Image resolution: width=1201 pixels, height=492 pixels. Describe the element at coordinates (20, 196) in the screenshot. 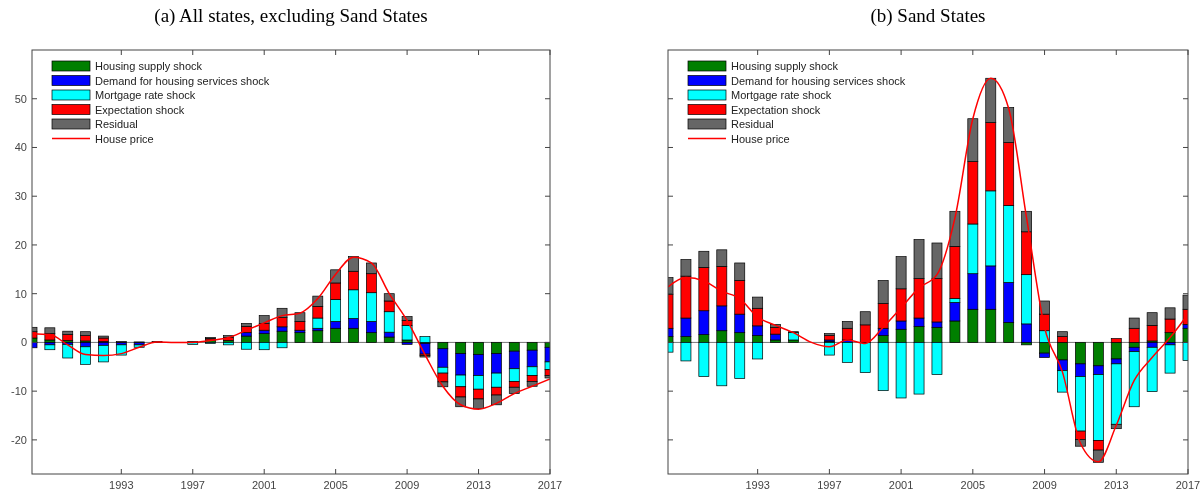

I see `y-tick-label: 30` at that location.